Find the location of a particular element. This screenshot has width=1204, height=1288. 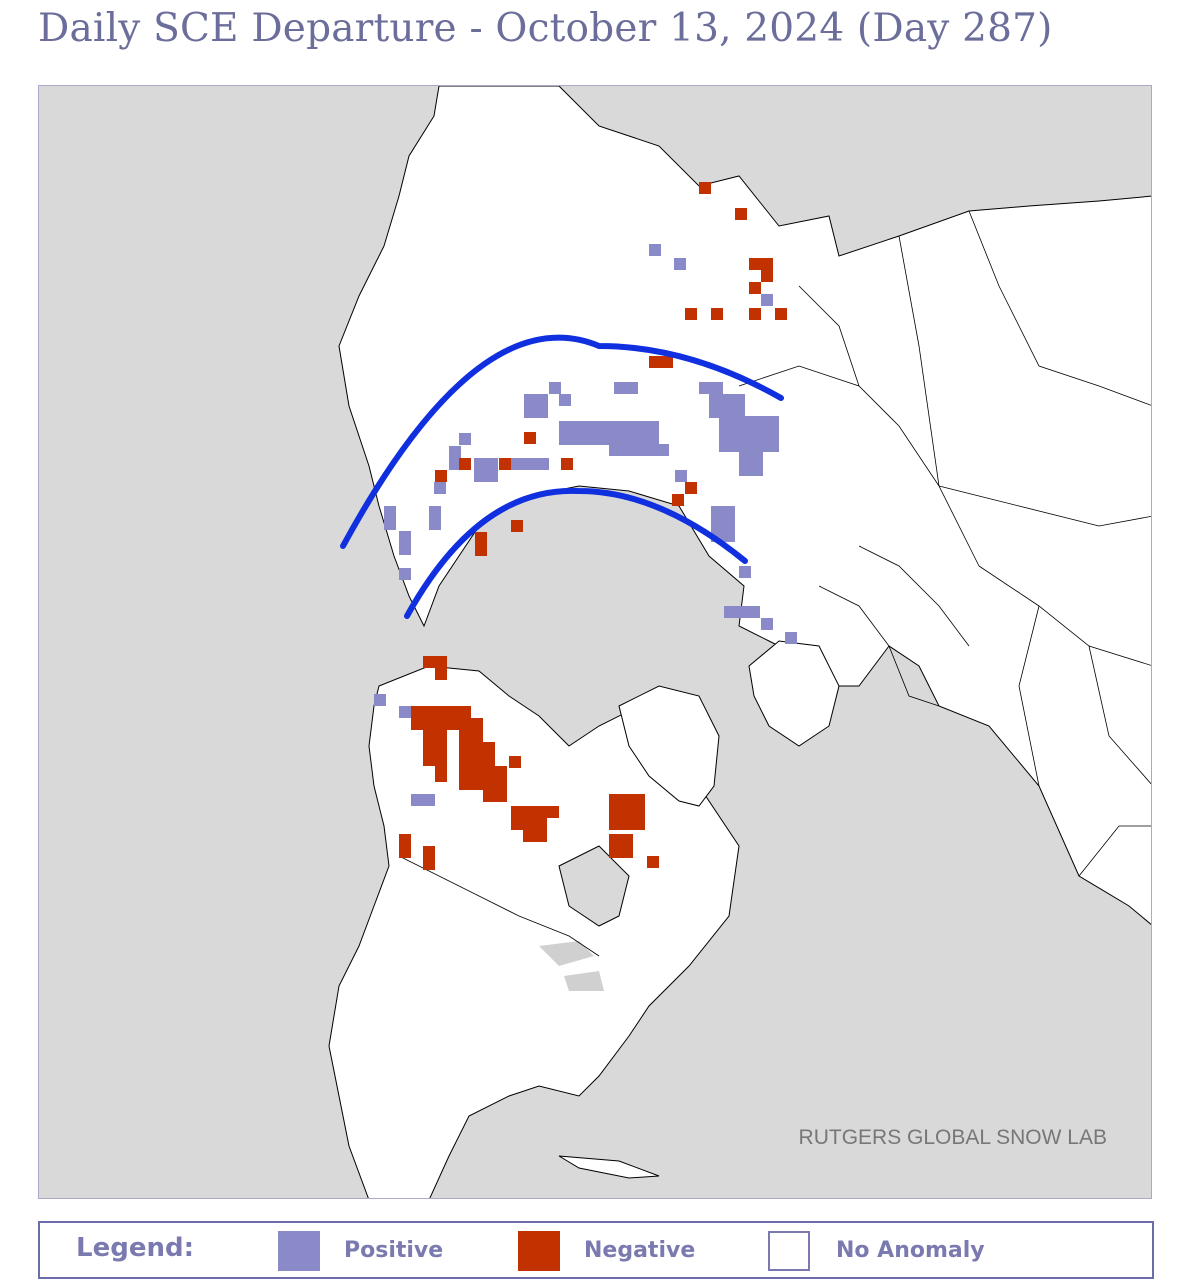

no-anomaly-swatch is located at coordinates (789, 1251).